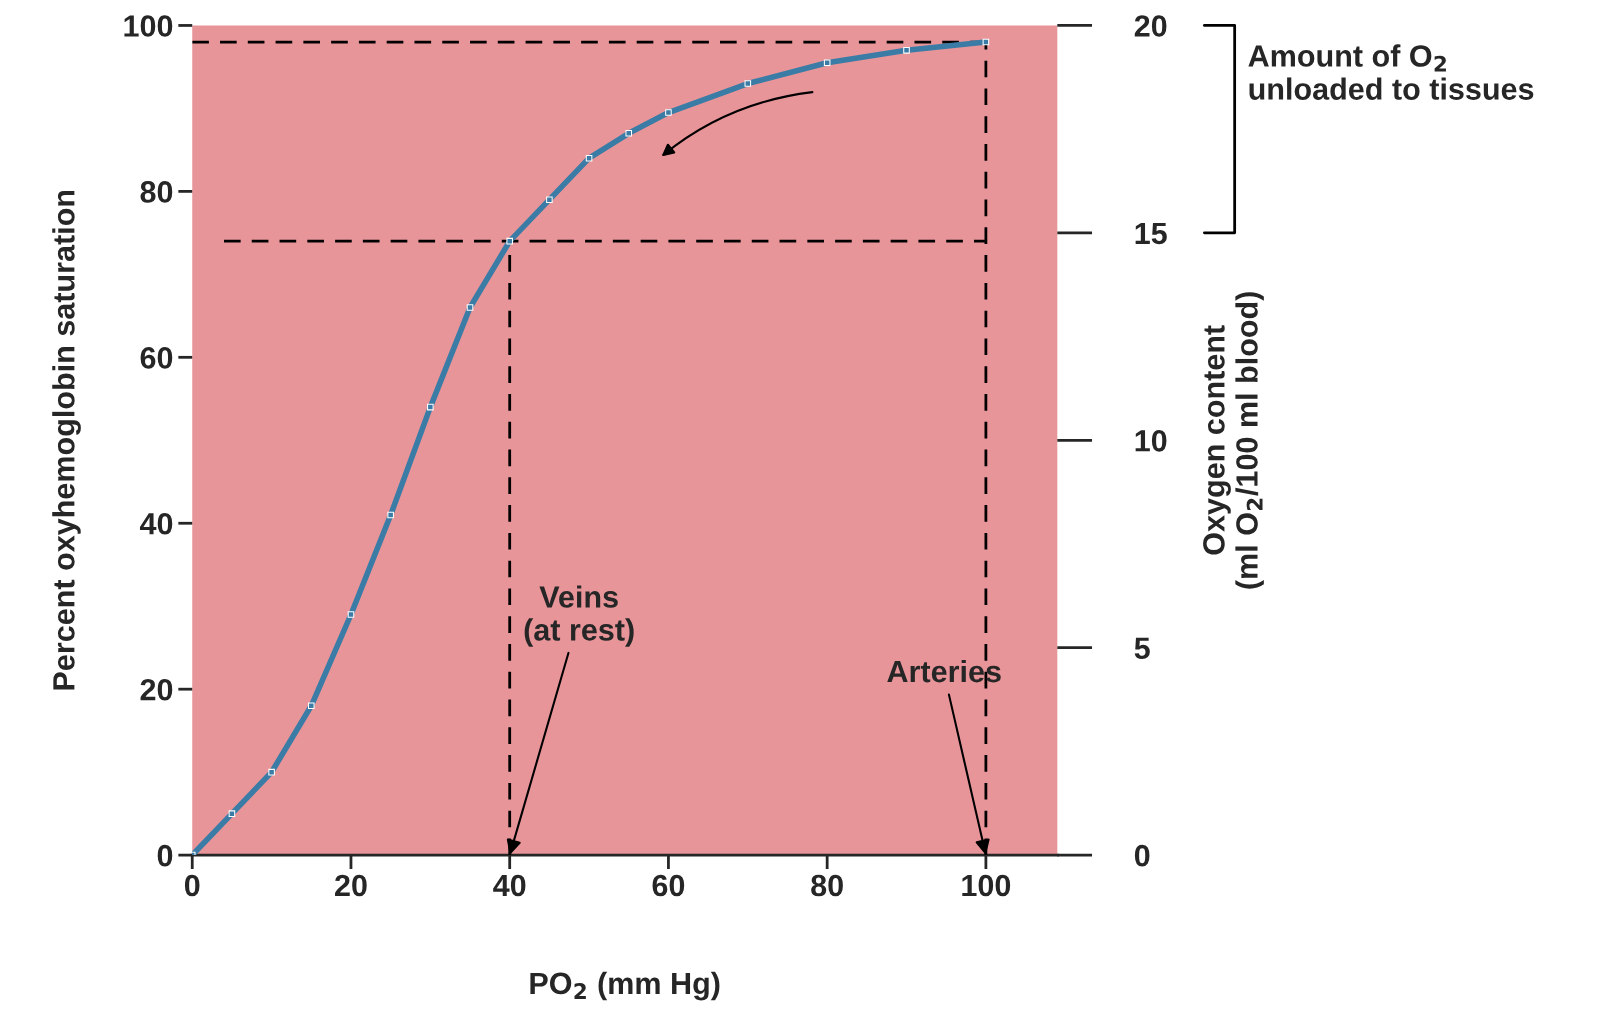 This screenshot has width=1602, height=1018. Describe the element at coordinates (579, 616) in the screenshot. I see `annotation: Veins (at rest)` at that location.